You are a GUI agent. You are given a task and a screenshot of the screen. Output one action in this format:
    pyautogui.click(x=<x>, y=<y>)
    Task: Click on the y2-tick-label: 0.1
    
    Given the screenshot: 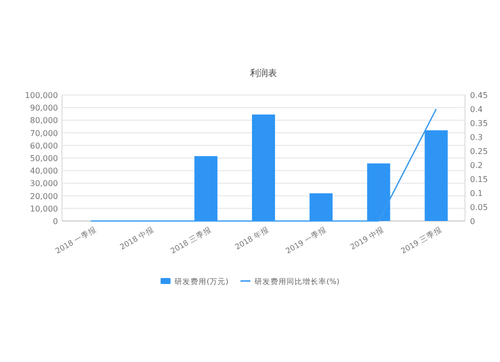 What is the action you would take?
    pyautogui.click(x=476, y=193)
    